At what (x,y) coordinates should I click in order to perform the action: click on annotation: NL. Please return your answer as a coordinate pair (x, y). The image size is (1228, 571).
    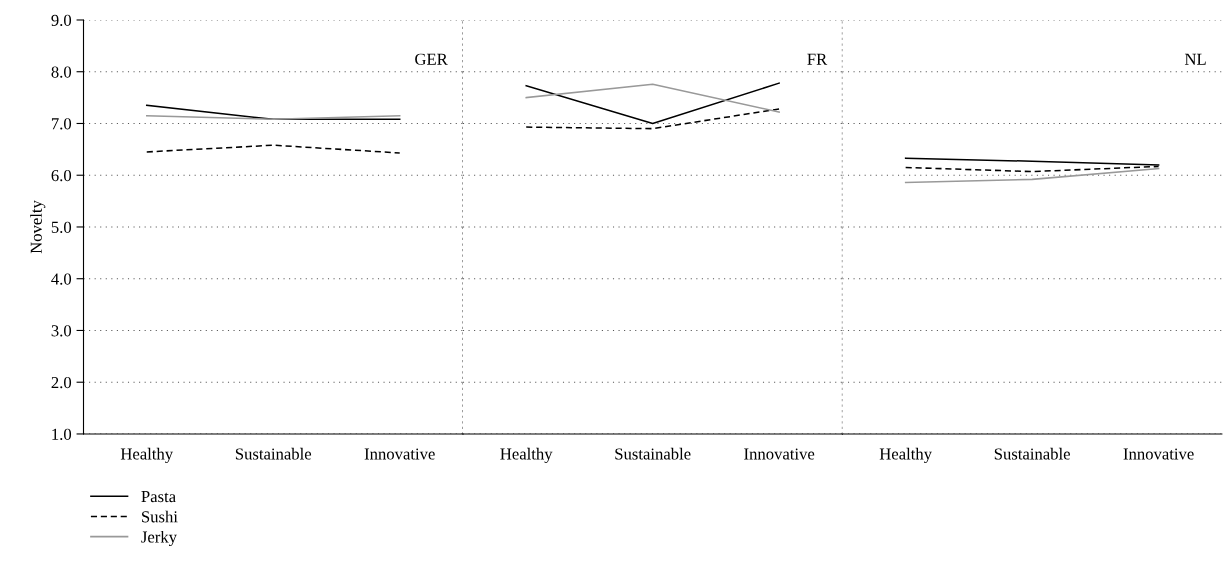
    Looking at the image, I should click on (1195, 59).